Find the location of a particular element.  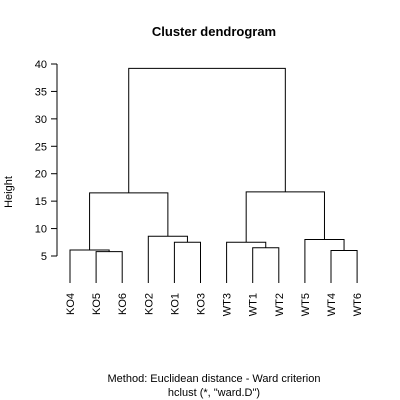

leaf-label-wt4: WT4 is located at coordinates (332, 304).